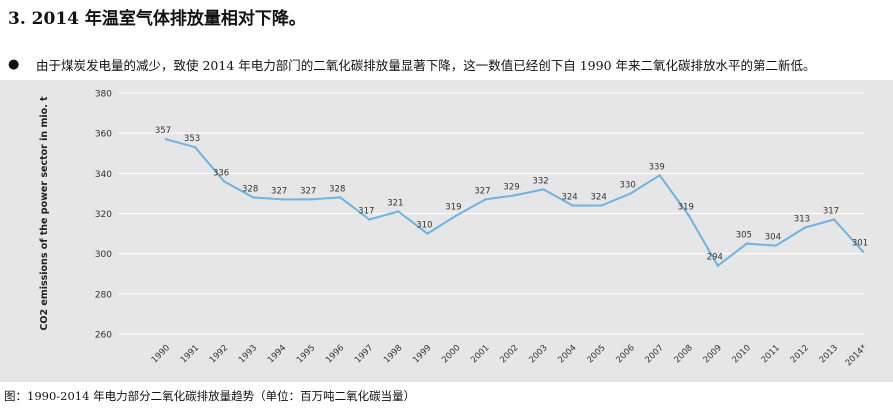 The height and width of the screenshot is (409, 893). Describe the element at coordinates (219, 354) in the screenshot. I see `x-tick-label: 1992` at that location.